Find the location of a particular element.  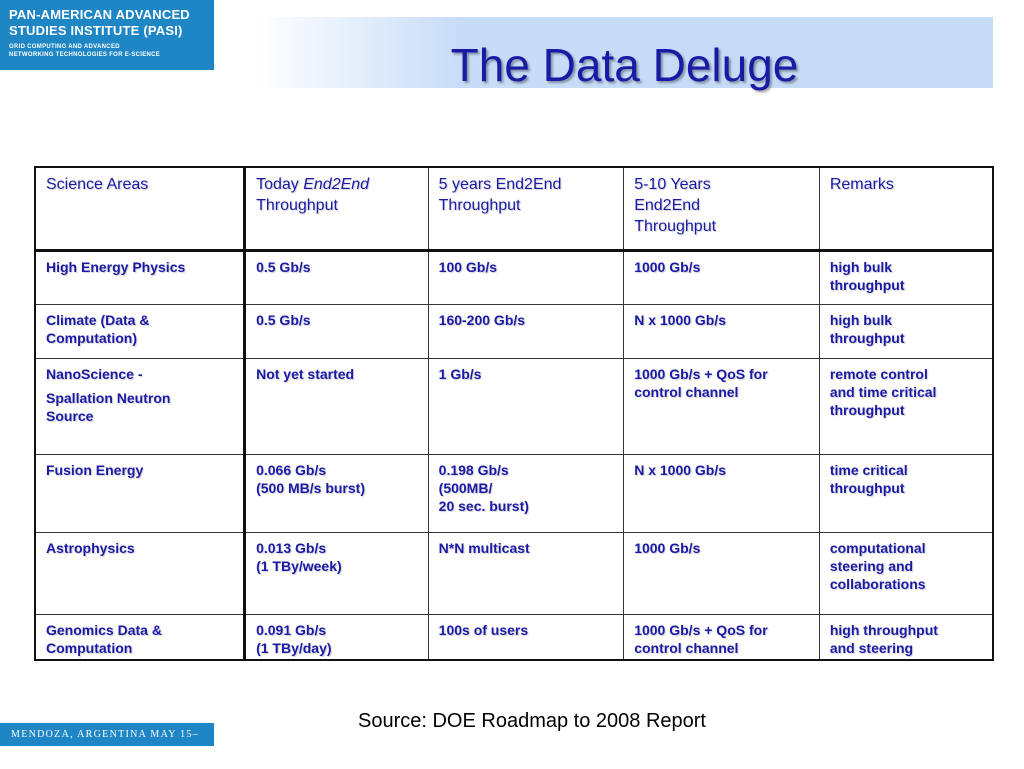

header-text: Today End2End is located at coordinates (313, 184).